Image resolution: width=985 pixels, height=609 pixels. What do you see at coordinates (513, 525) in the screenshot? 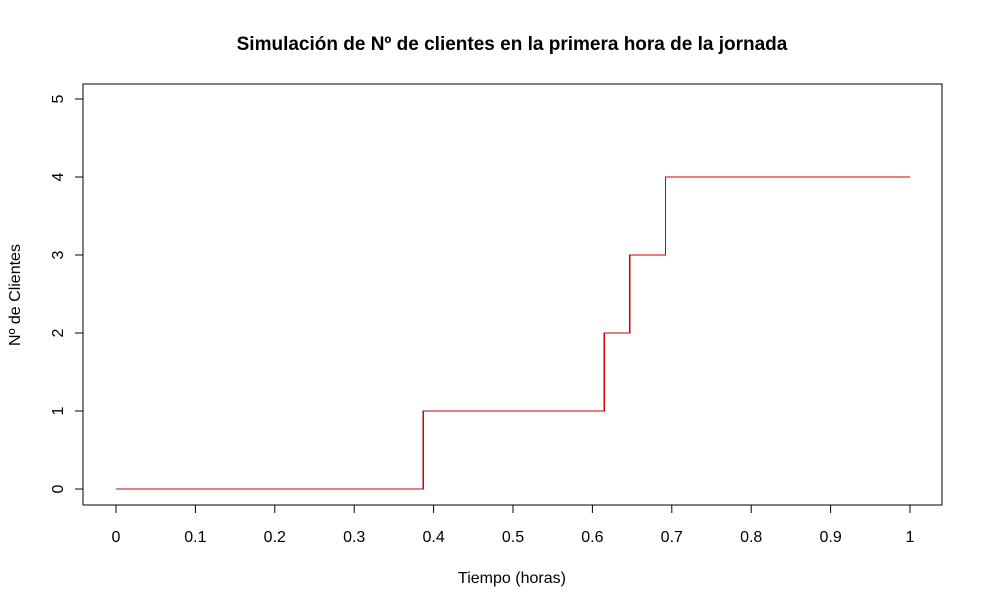
I see `x-axis: 0 0.1 0.2 0.3 0.4 0.5 0.6 0.7 0.8 0.9 1` at bounding box center [513, 525].